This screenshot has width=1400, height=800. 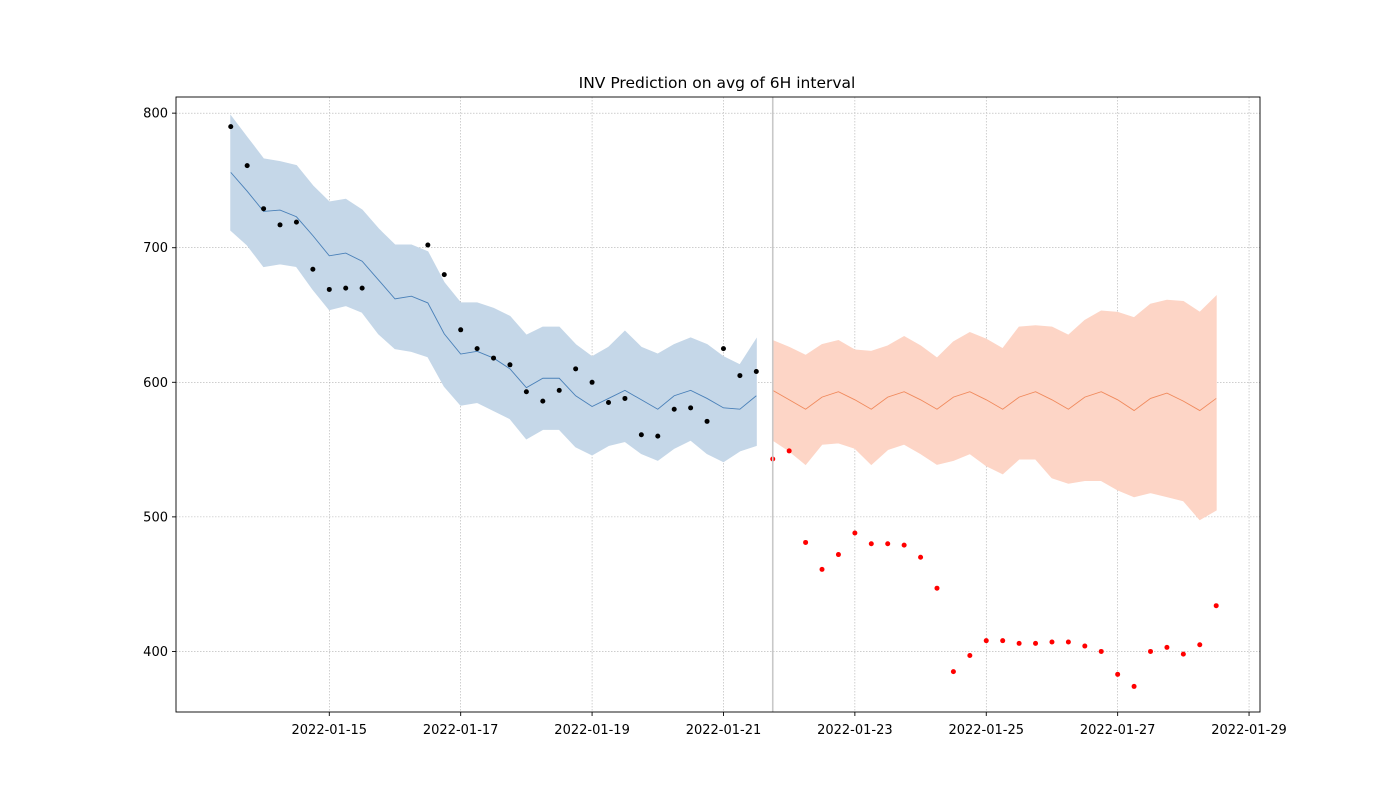 What do you see at coordinates (994, 400) in the screenshot?
I see `series-line` at bounding box center [994, 400].